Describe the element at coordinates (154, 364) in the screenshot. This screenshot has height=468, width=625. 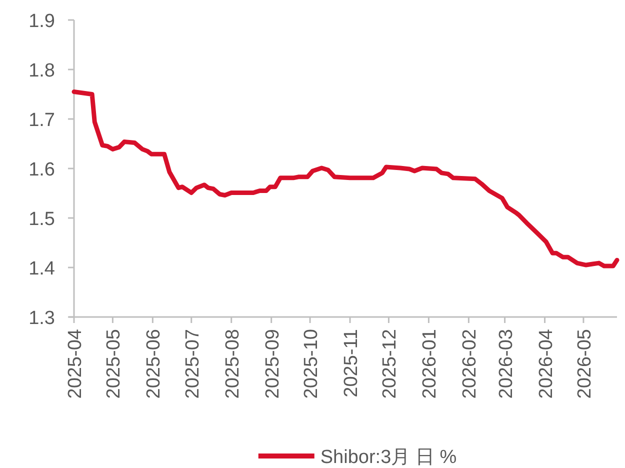
I see `x-tick-label: 2025-06` at that location.